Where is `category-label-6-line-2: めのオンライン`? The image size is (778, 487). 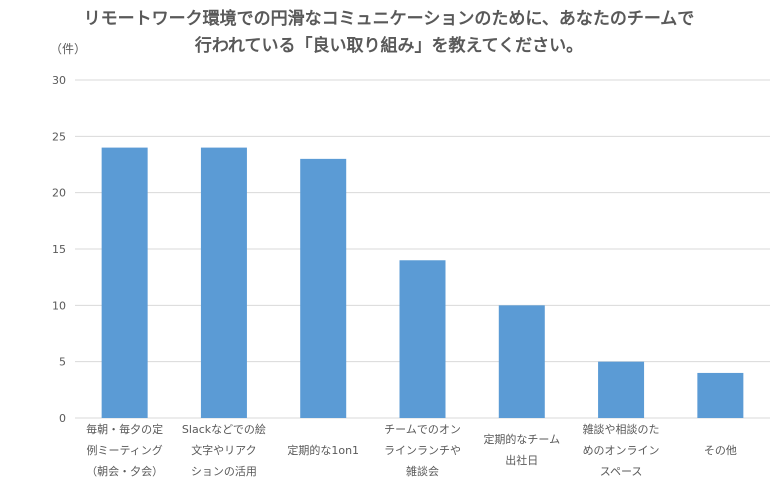 category-label-6-line-2: めのオンライン is located at coordinates (621, 450).